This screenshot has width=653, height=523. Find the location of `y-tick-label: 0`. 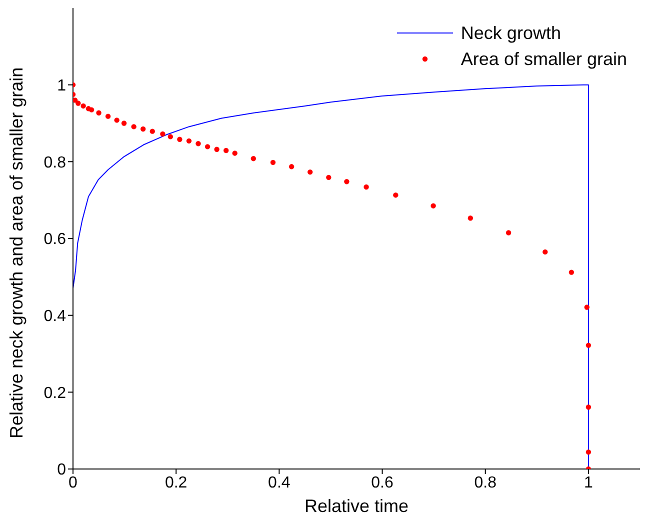

y-tick-label: 0 is located at coordinates (61, 470).